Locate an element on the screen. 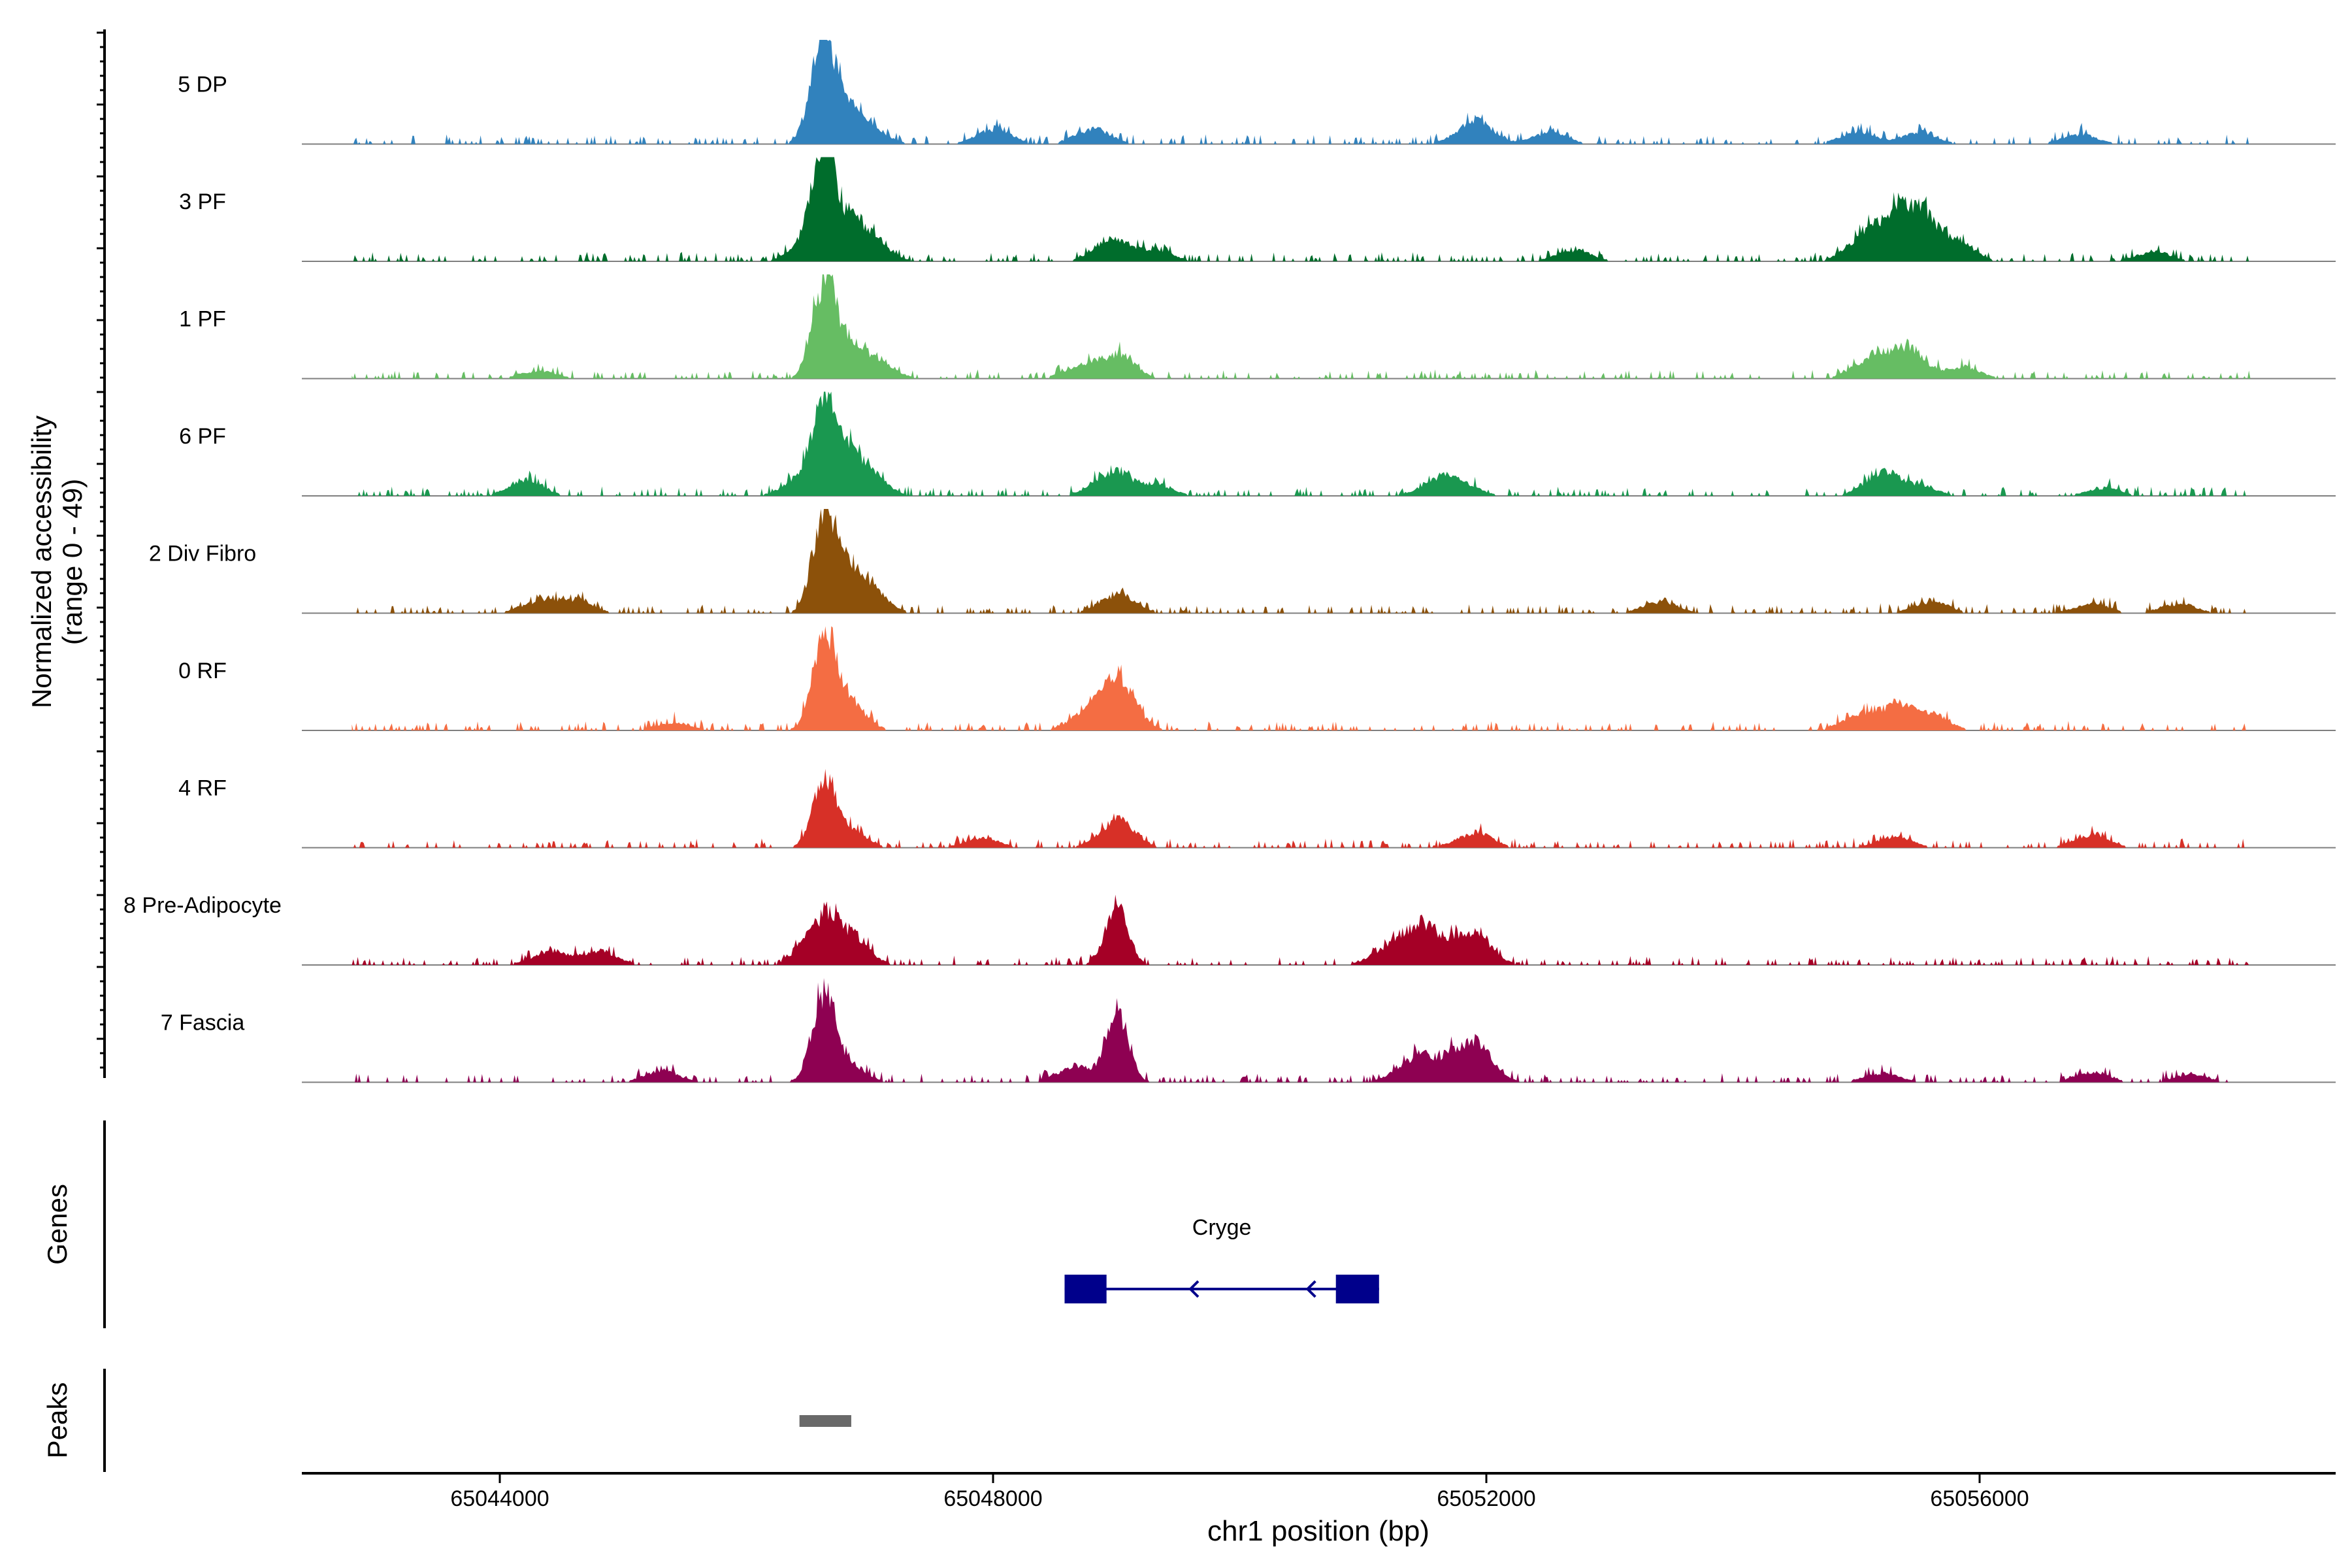 The height and width of the screenshot is (1568, 2352). gene-annotation: Cryge is located at coordinates (1221, 1259).